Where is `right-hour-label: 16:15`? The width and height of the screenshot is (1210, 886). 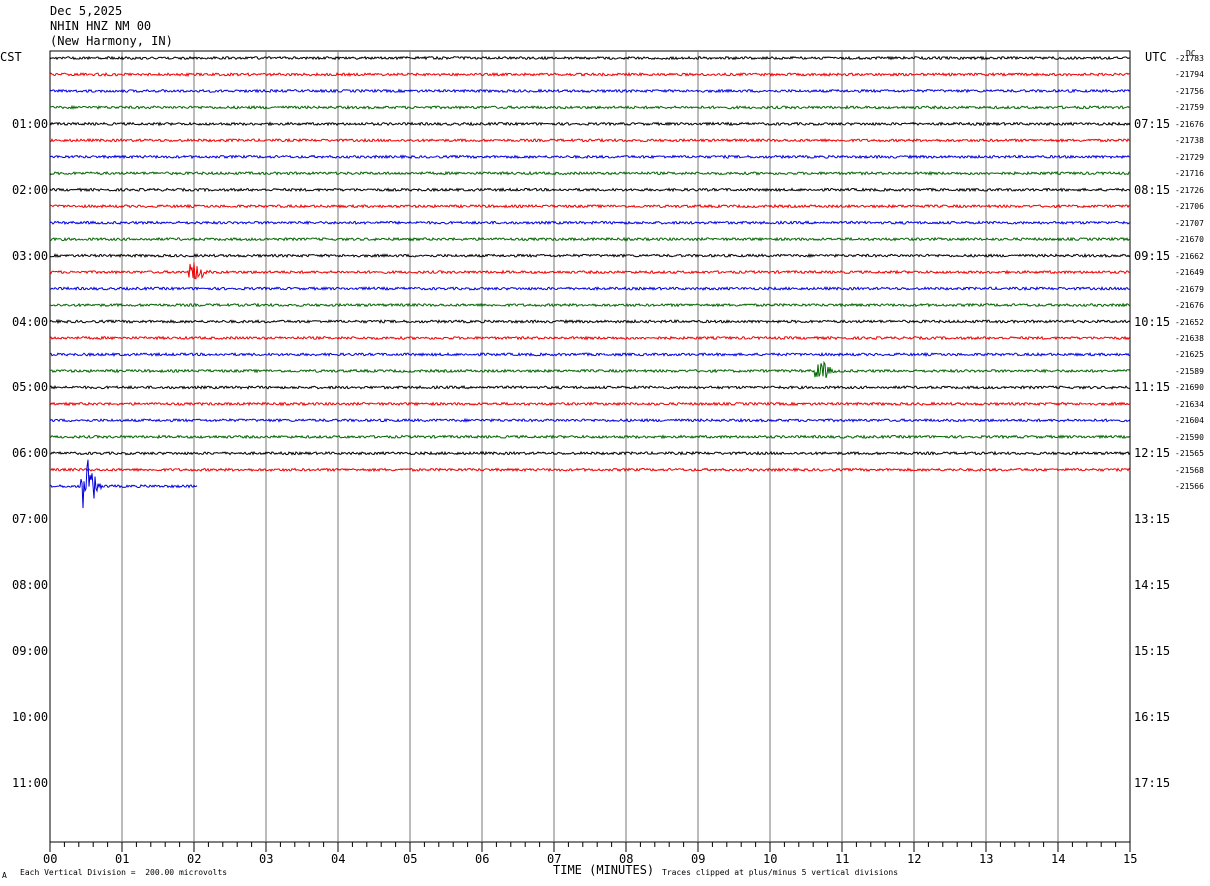 right-hour-label: 16:15 is located at coordinates (1152, 716).